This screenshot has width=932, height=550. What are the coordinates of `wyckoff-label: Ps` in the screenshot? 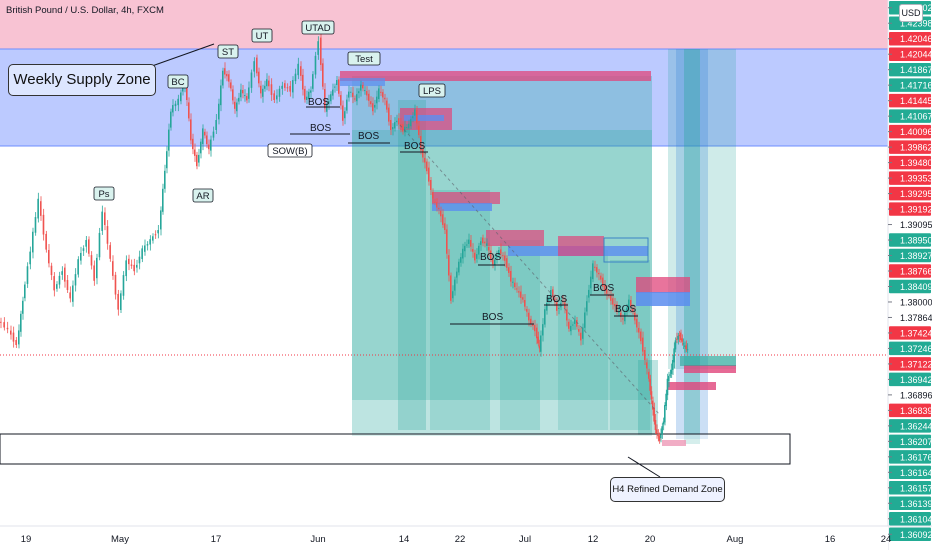 It's located at (104, 193).